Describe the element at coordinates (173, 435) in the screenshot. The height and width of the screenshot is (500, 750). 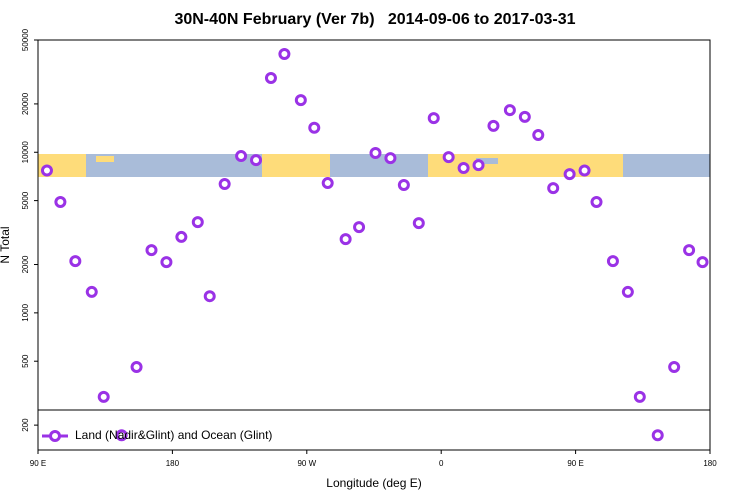
I see `legend-label: Land (Nadir&Glint) and Ocean (Glint)` at that location.